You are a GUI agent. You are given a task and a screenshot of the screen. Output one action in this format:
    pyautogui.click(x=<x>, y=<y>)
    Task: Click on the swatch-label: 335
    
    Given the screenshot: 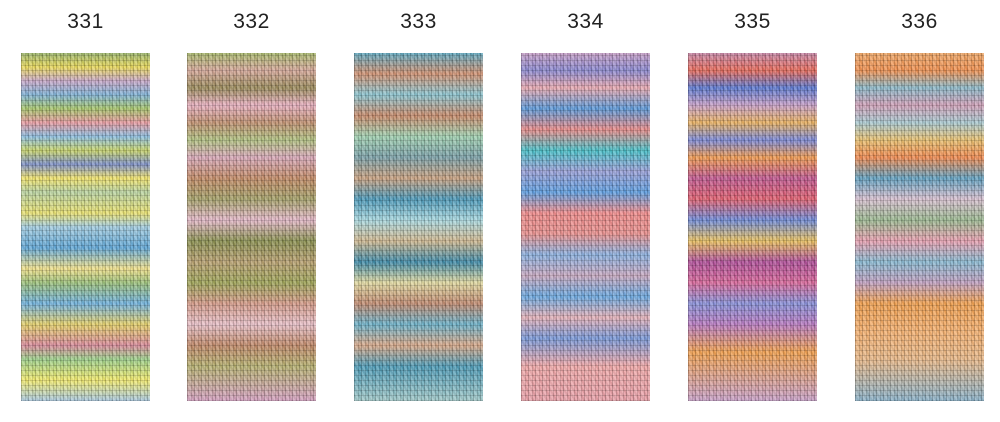 What is the action you would take?
    pyautogui.click(x=752, y=21)
    